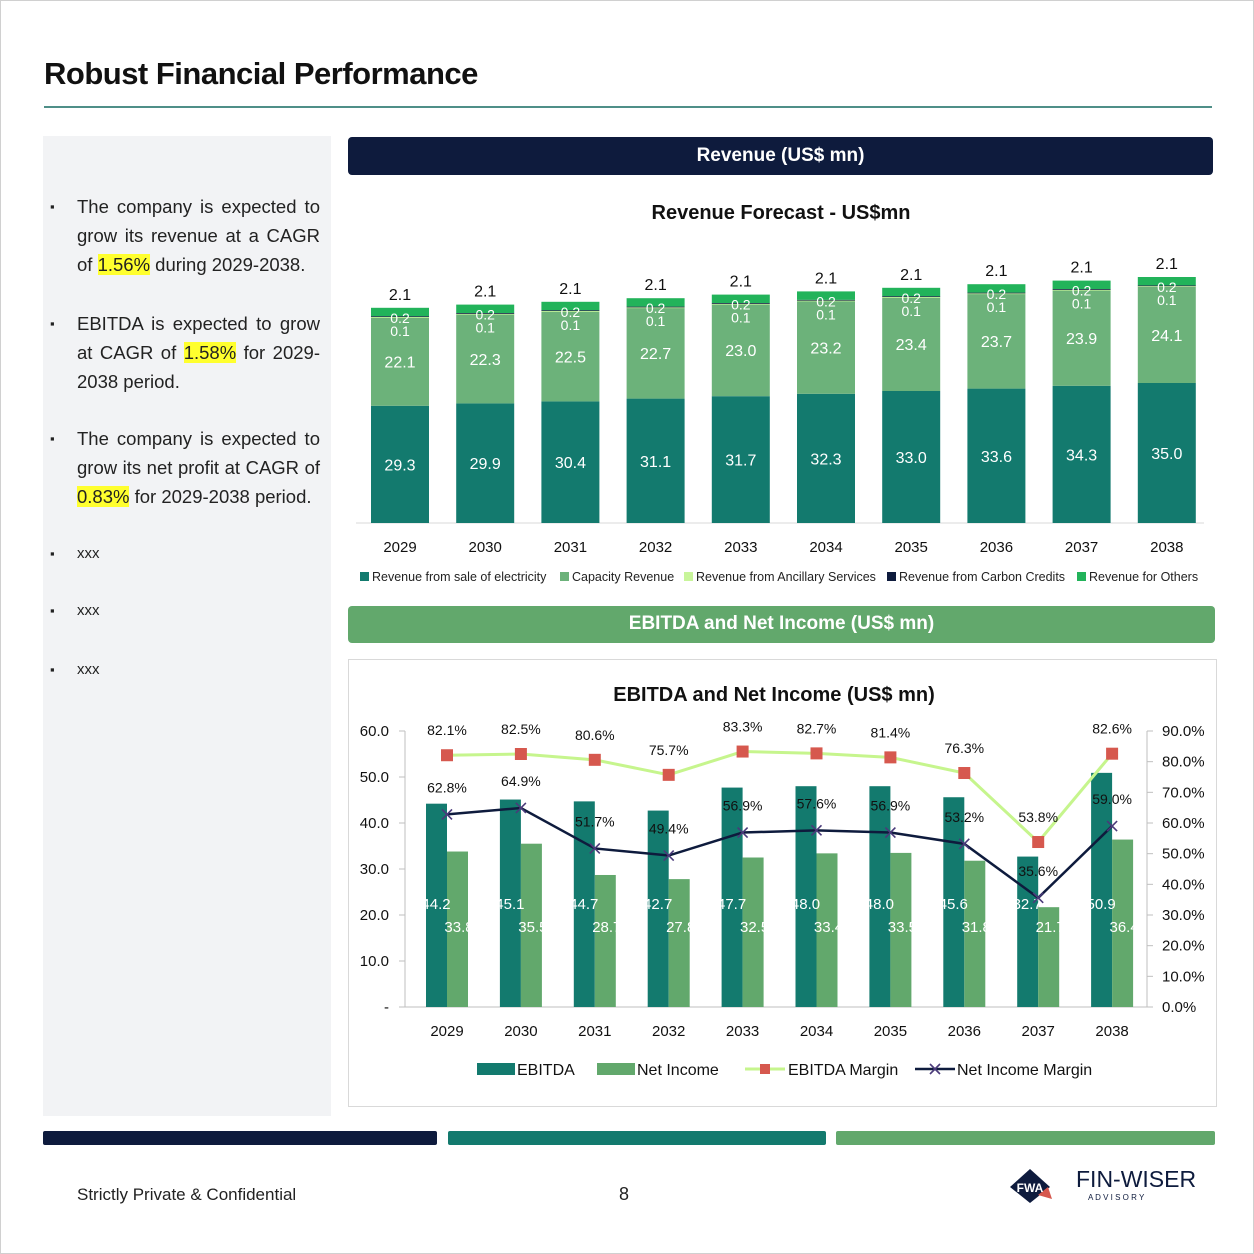 Image resolution: width=1254 pixels, height=1254 pixels. I want to click on data-label: 23.2, so click(825, 348).